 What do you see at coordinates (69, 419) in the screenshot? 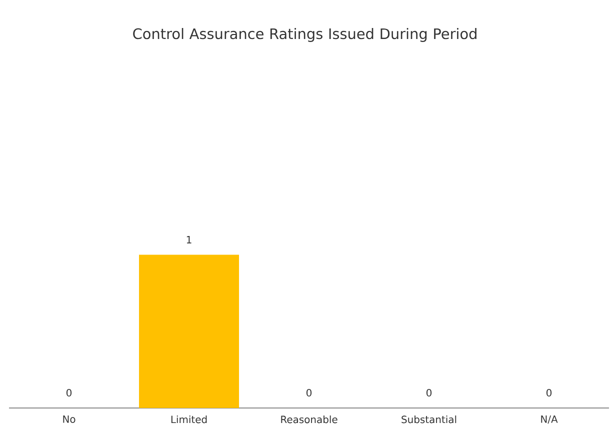
I see `x-tick-label: No` at bounding box center [69, 419].